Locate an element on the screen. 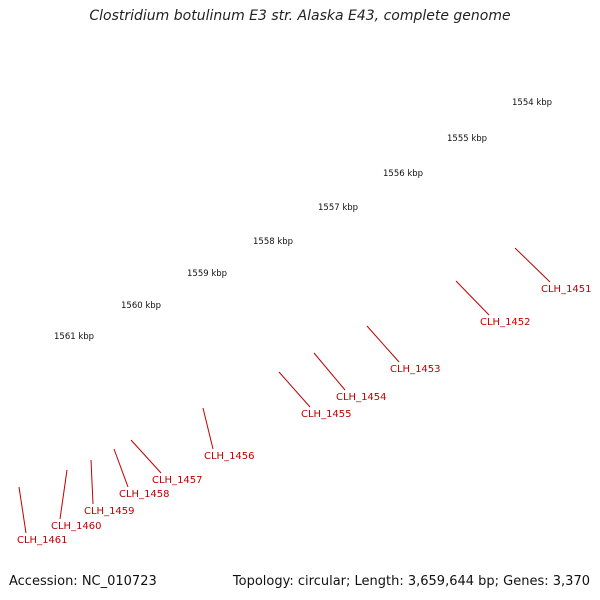 The width and height of the screenshot is (600, 600). gene-label: CLH_1460 is located at coordinates (76, 526).